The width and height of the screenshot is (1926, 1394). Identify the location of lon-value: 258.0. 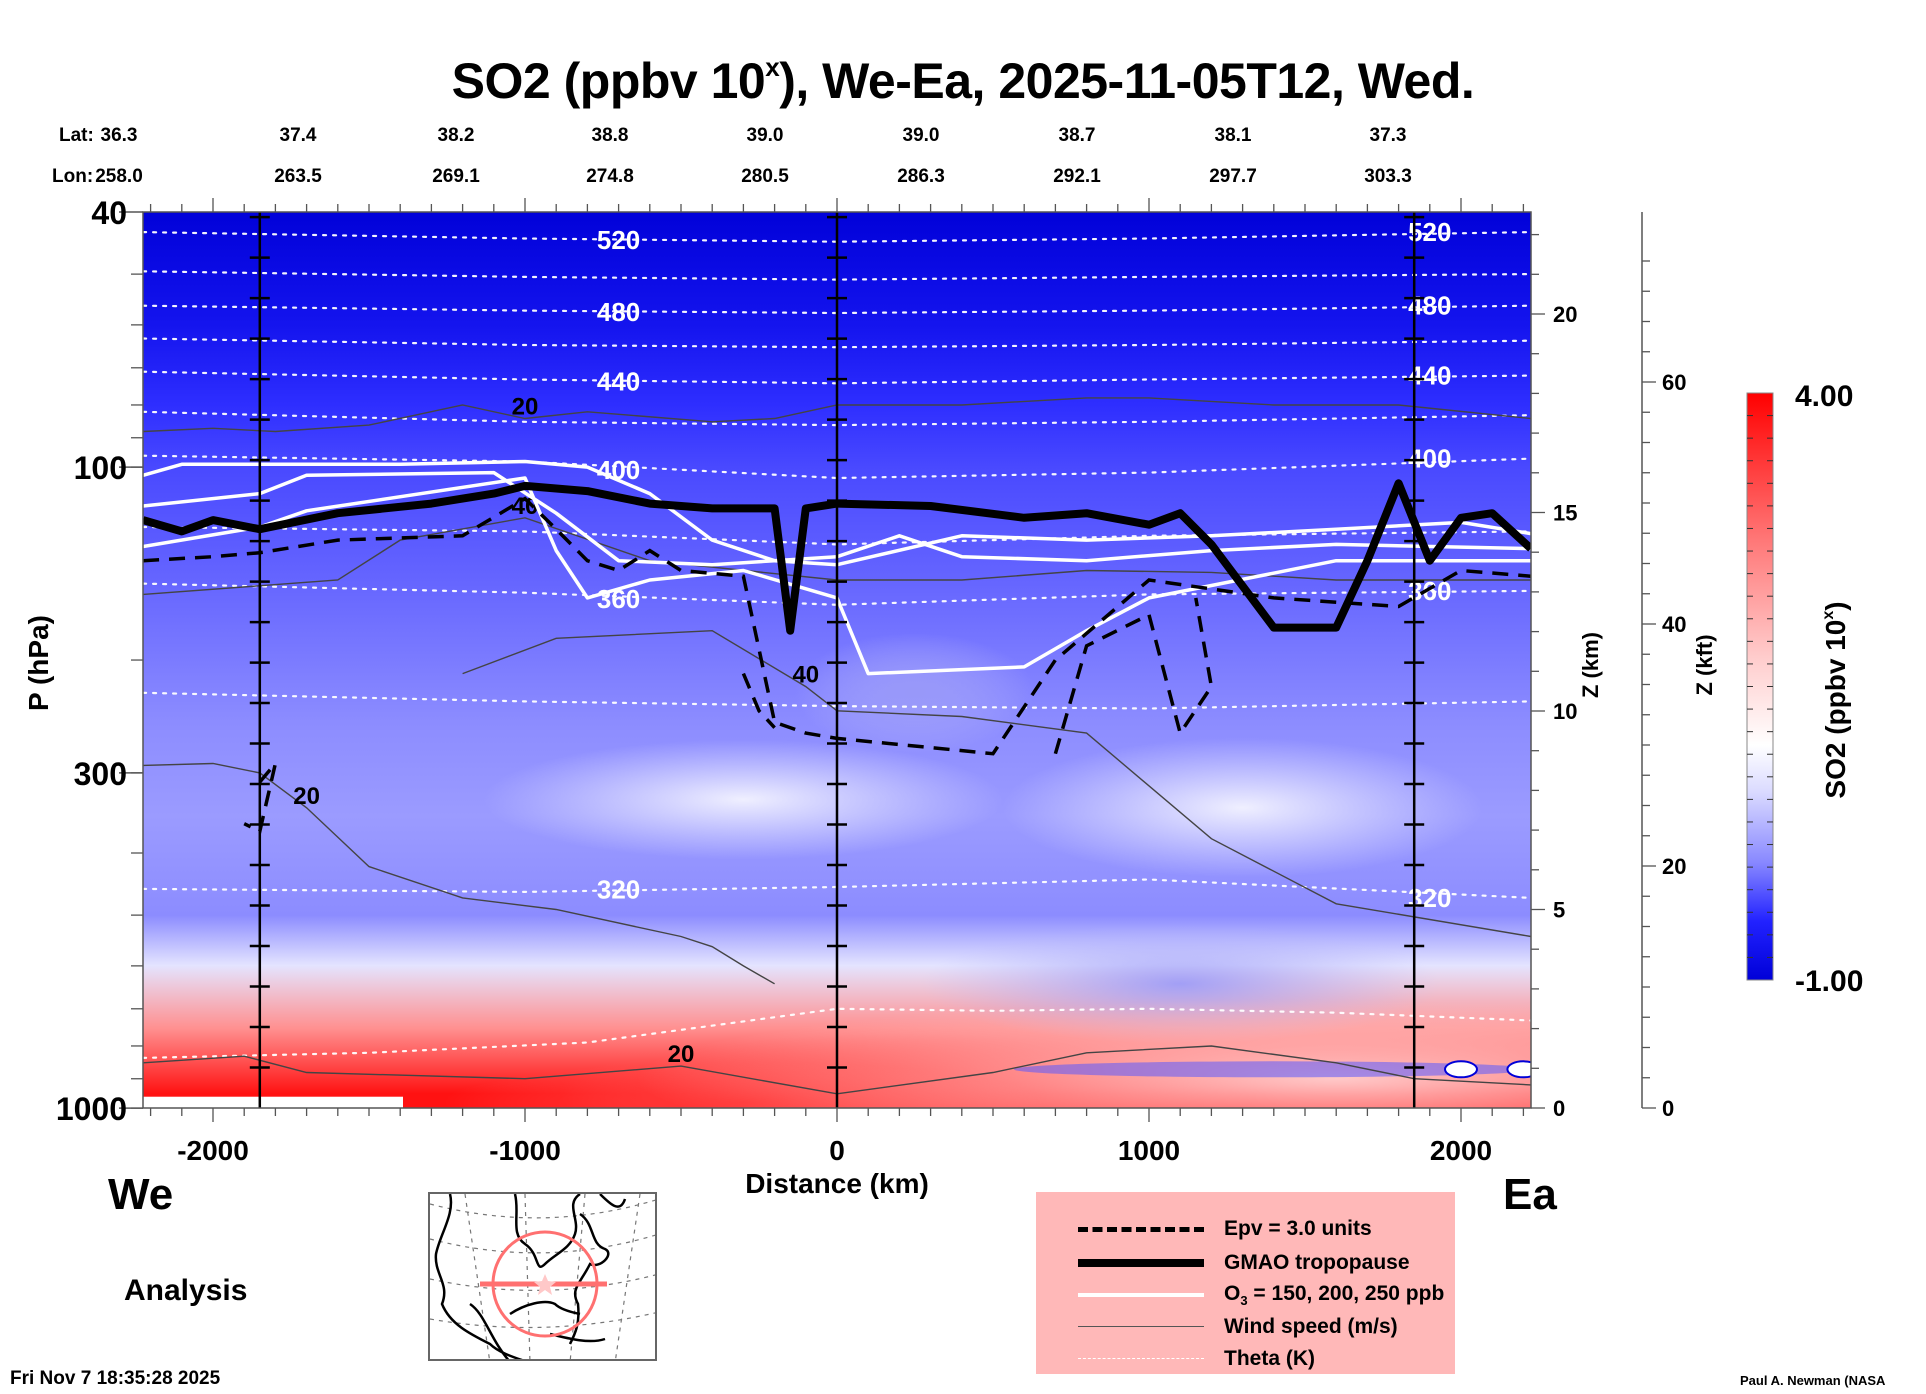
(119, 176).